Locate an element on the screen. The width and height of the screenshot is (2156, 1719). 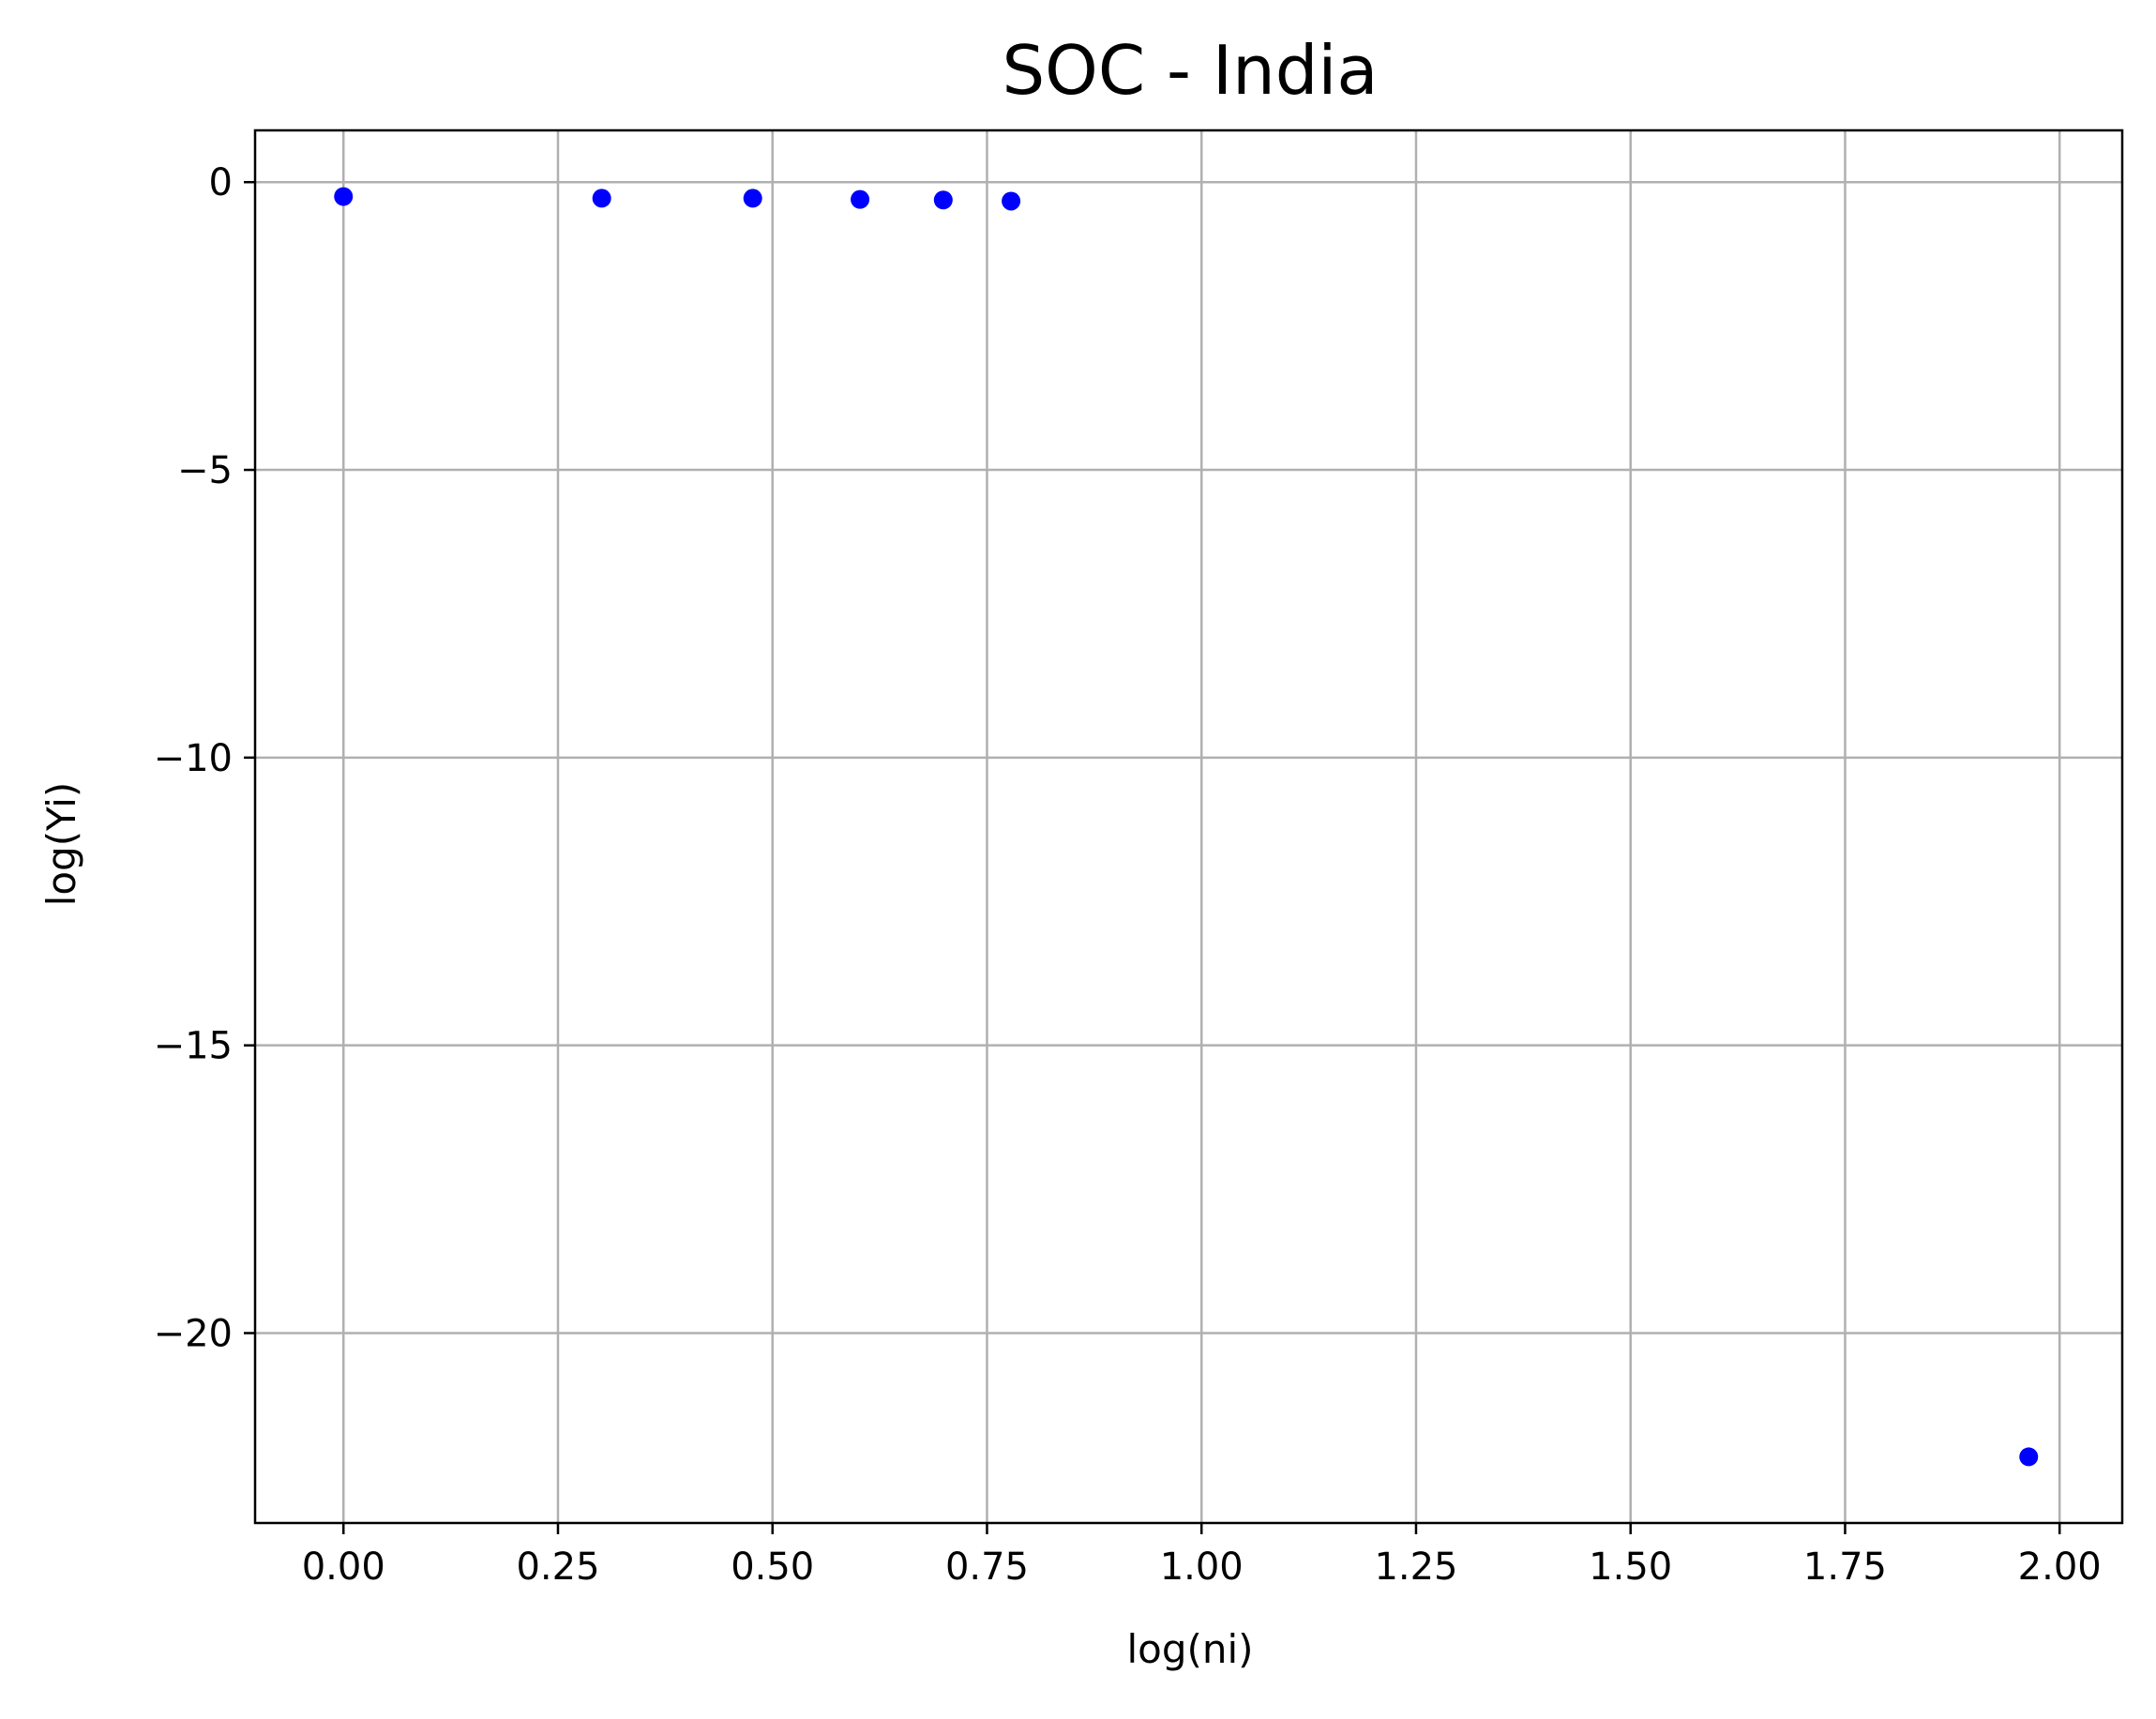
y-axis-label: log(Yi) is located at coordinates (61, 844).